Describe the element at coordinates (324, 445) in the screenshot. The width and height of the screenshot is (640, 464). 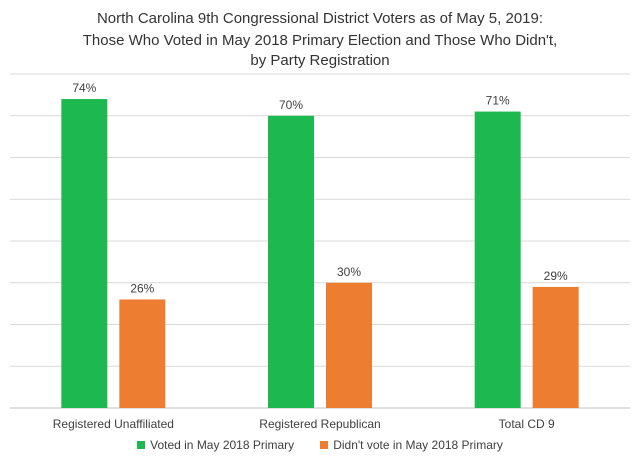
I see `legend-swatch-didnt-vote` at that location.